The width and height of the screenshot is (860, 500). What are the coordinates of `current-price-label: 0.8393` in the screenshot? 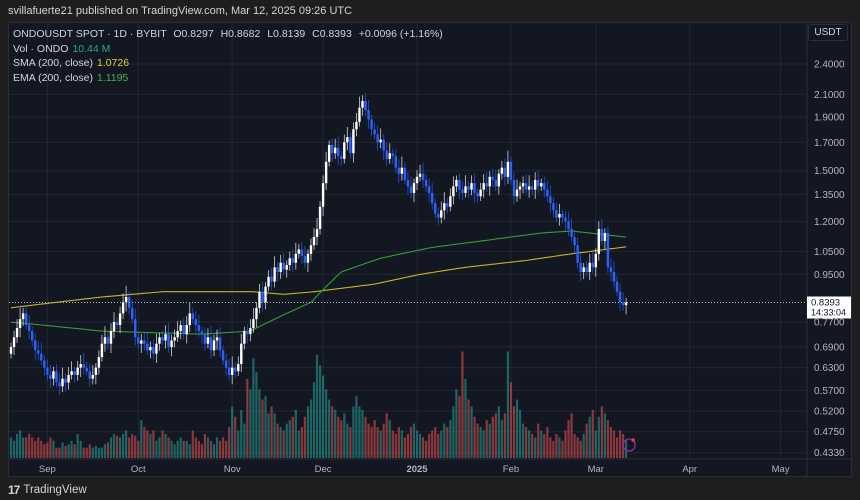 It's located at (825, 302).